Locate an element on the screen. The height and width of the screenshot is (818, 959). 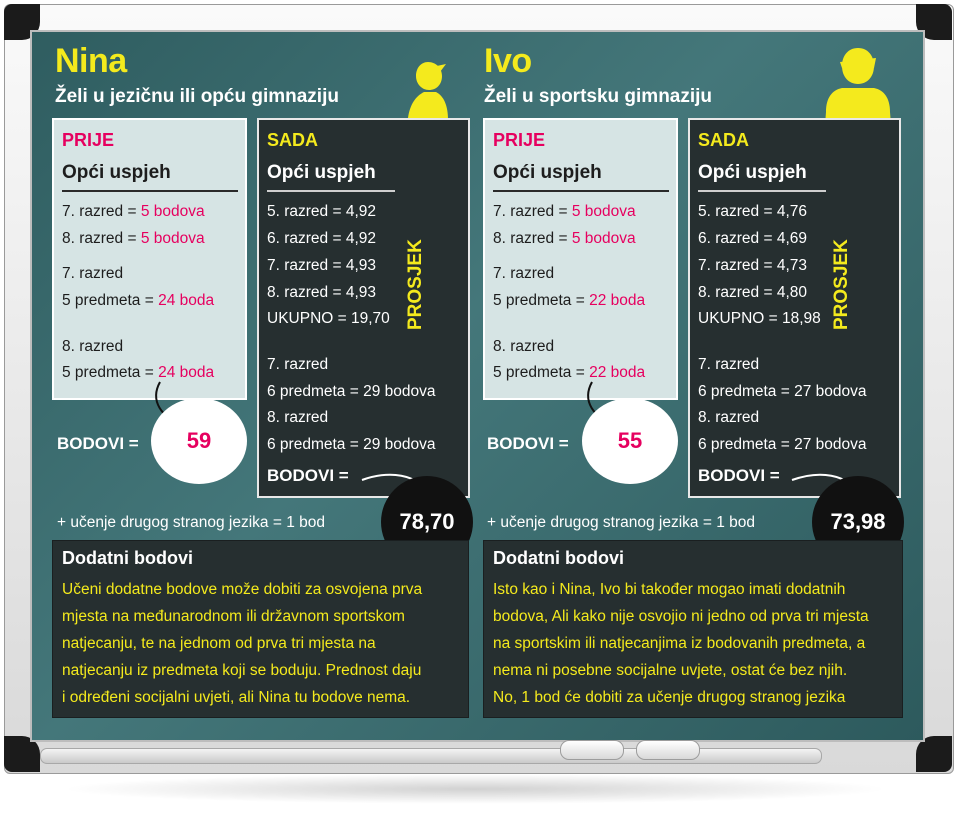
prije-bodovi-label-left: BODOVI = is located at coordinates (98, 443).